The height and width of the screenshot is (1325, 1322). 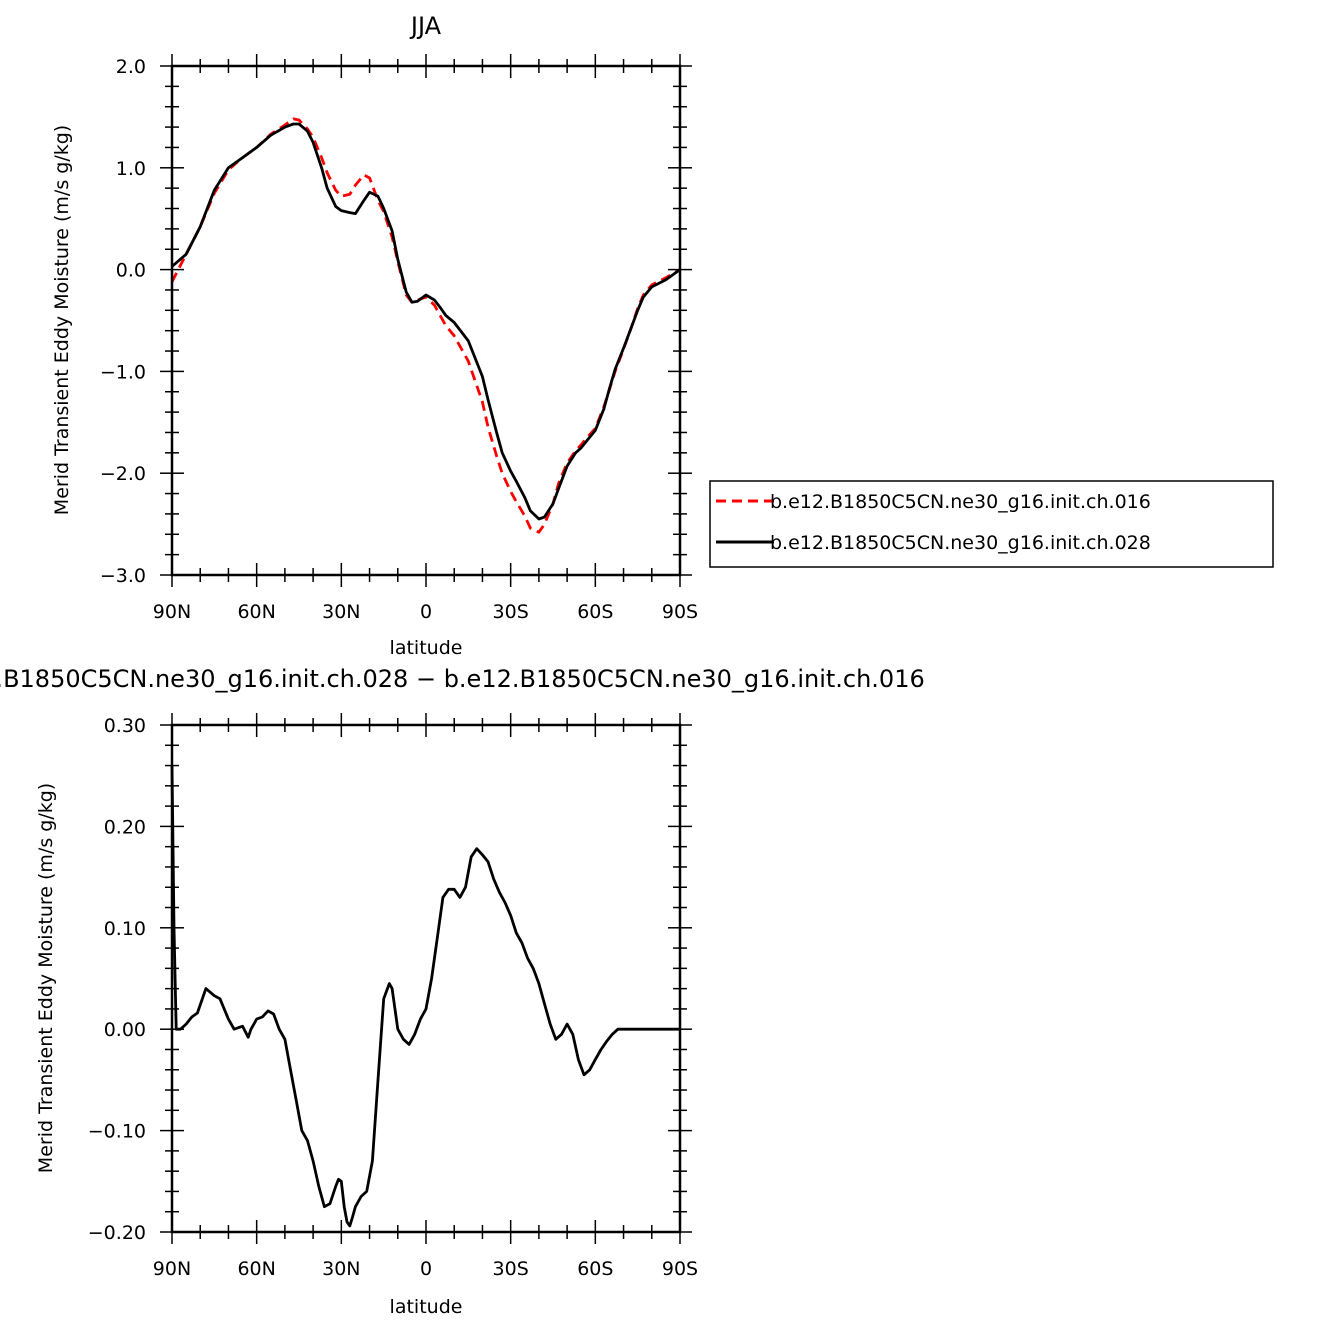 What do you see at coordinates (131, 169) in the screenshot?
I see `y-tick-label: 1.0` at bounding box center [131, 169].